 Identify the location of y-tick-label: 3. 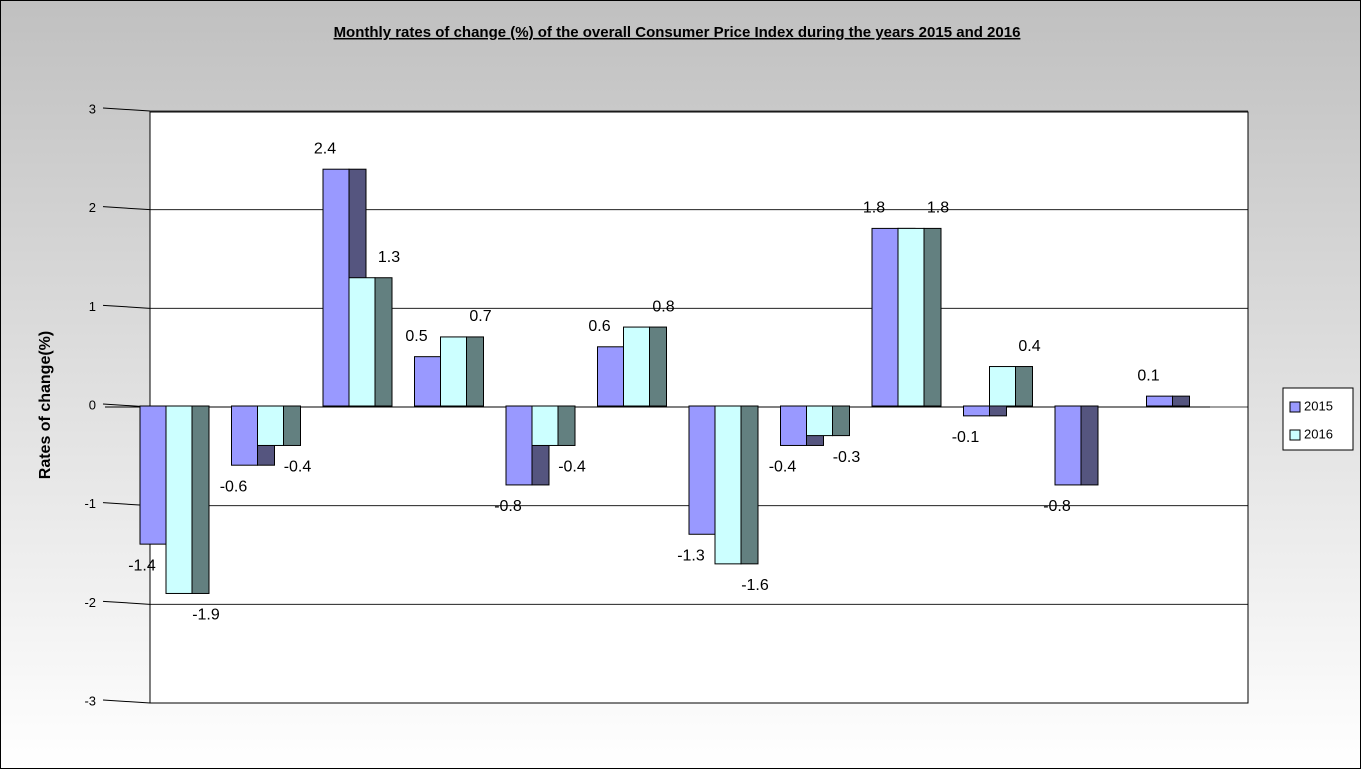
(92, 108).